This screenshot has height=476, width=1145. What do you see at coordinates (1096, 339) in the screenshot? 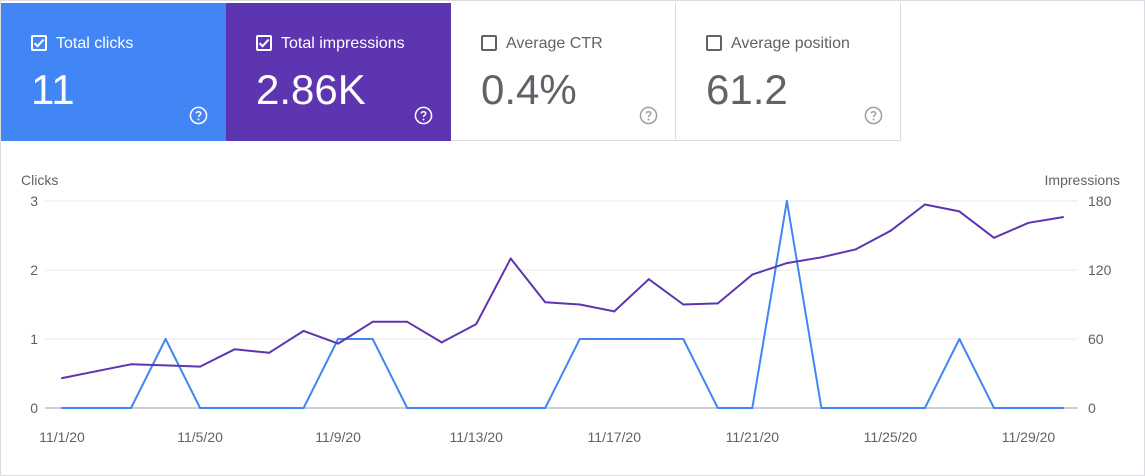
I see `right-axis-tick-label: 60` at bounding box center [1096, 339].